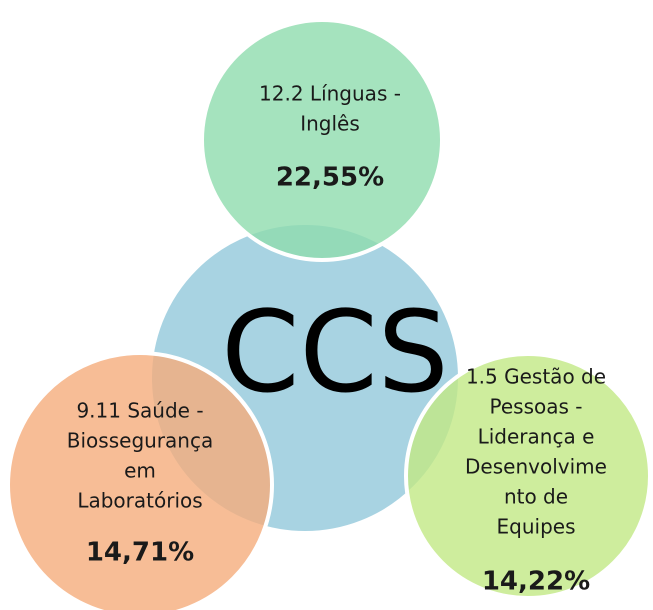 The width and height of the screenshot is (653, 610). Describe the element at coordinates (536, 497) in the screenshot. I see `node-label: nto de` at that location.